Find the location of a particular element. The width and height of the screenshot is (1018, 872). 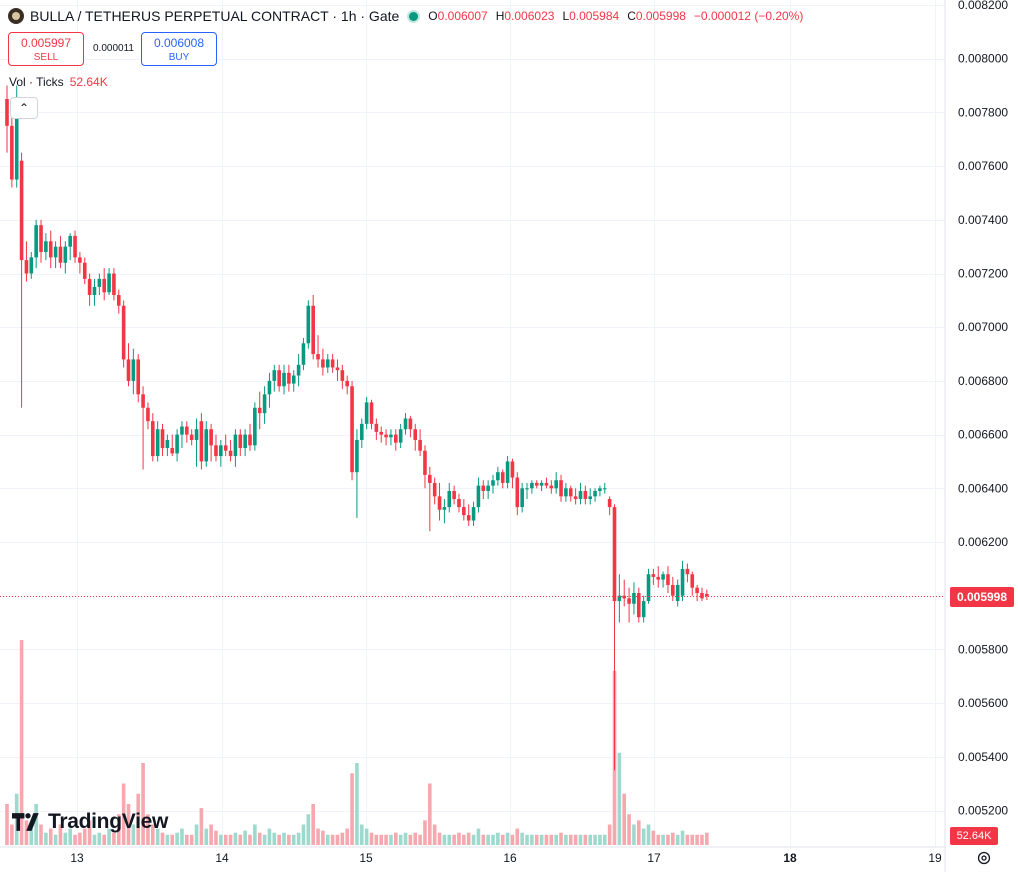

ohlc-open-key: O is located at coordinates (433, 16).